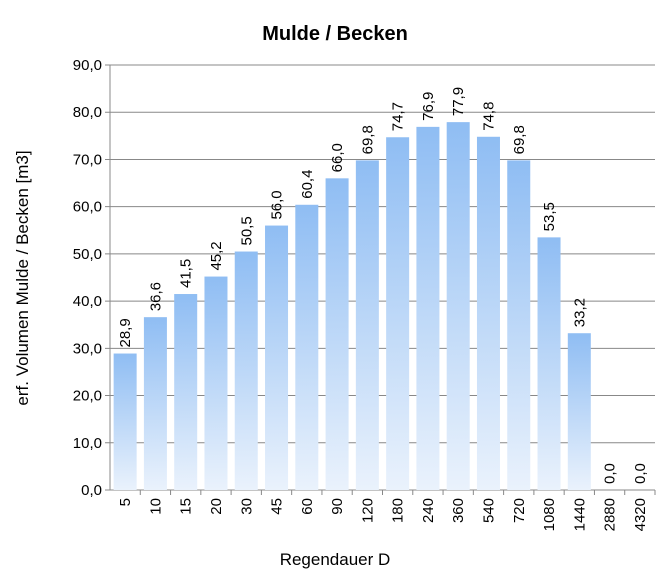 Image resolution: width=659 pixels, height=573 pixels. Describe the element at coordinates (307, 184) in the screenshot. I see `value-label: 60,4` at that location.